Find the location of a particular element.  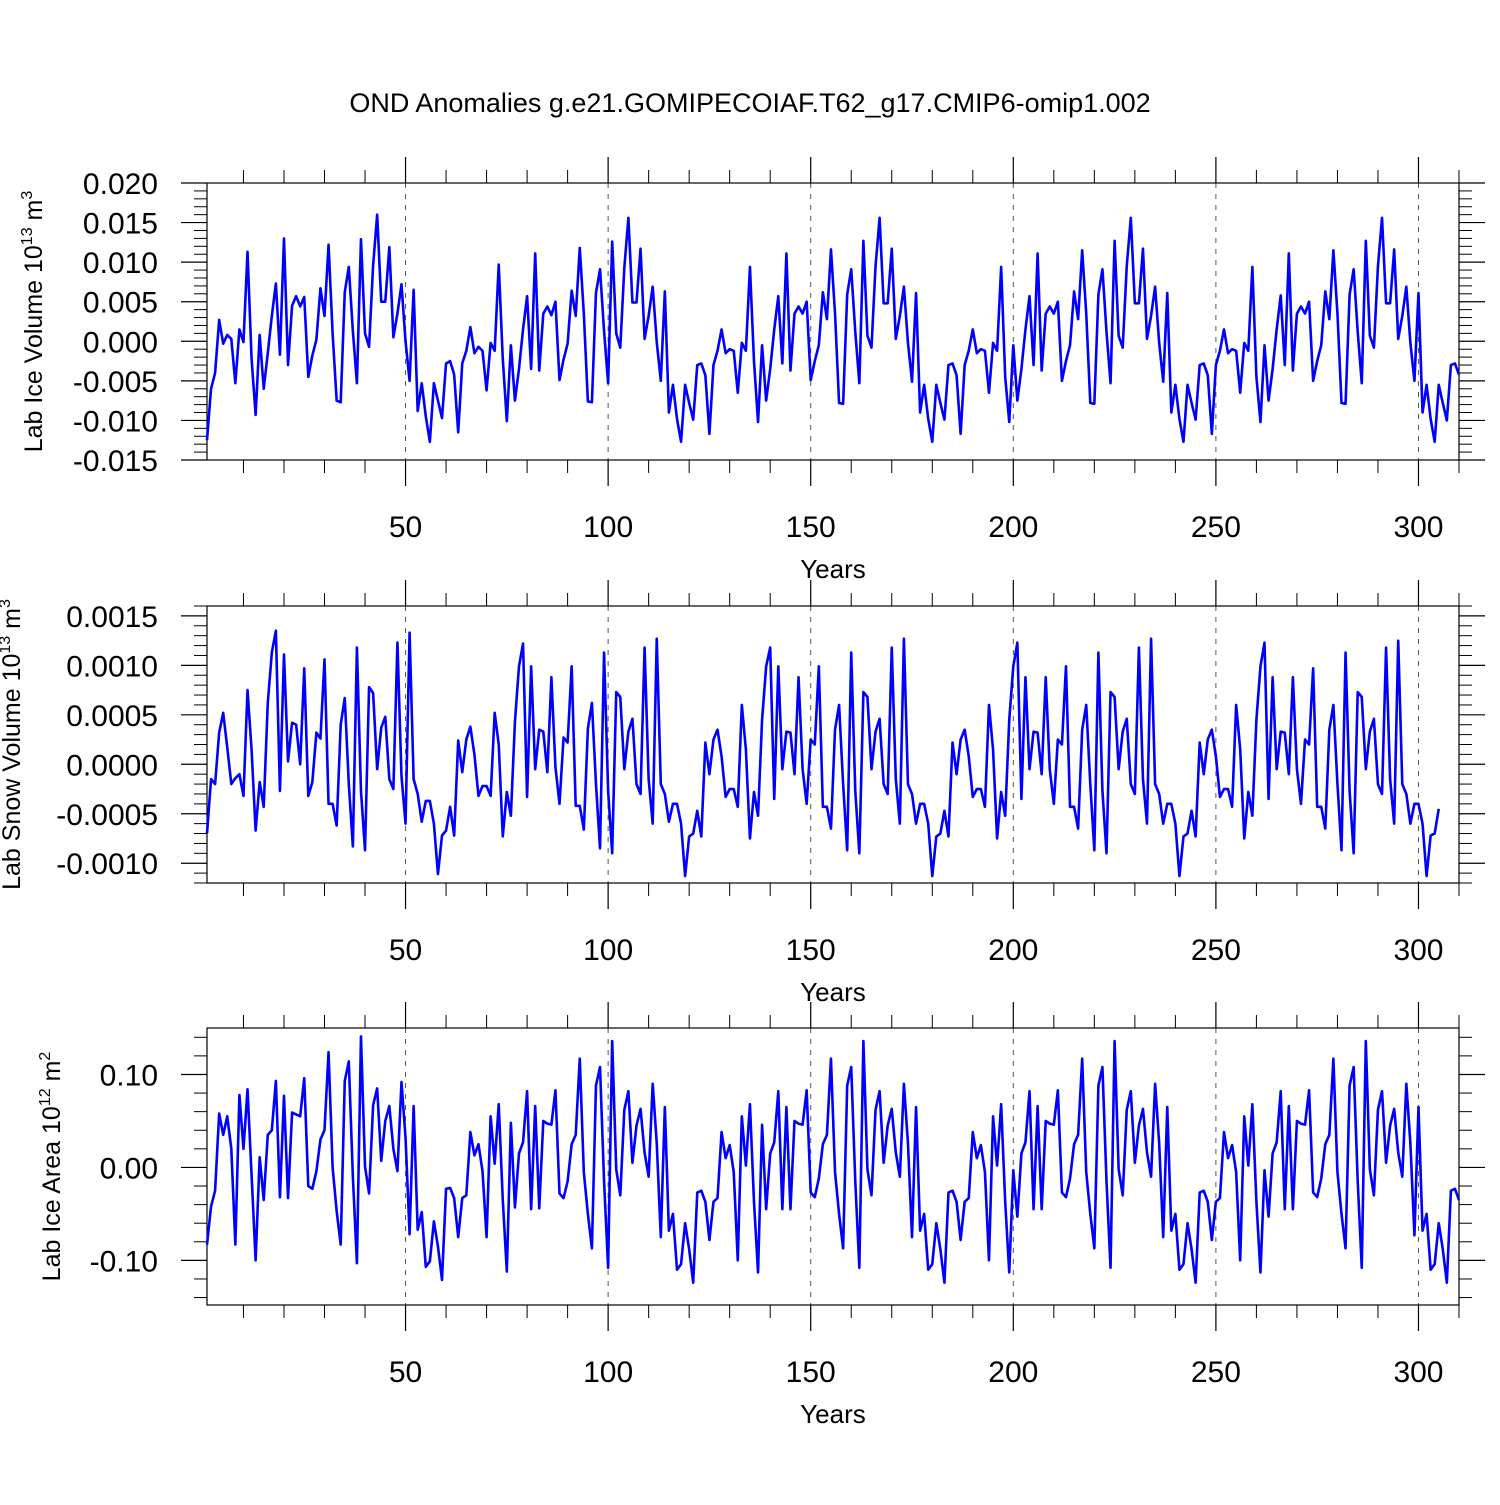

panel-3-xtick-label: 100 is located at coordinates (608, 1372).